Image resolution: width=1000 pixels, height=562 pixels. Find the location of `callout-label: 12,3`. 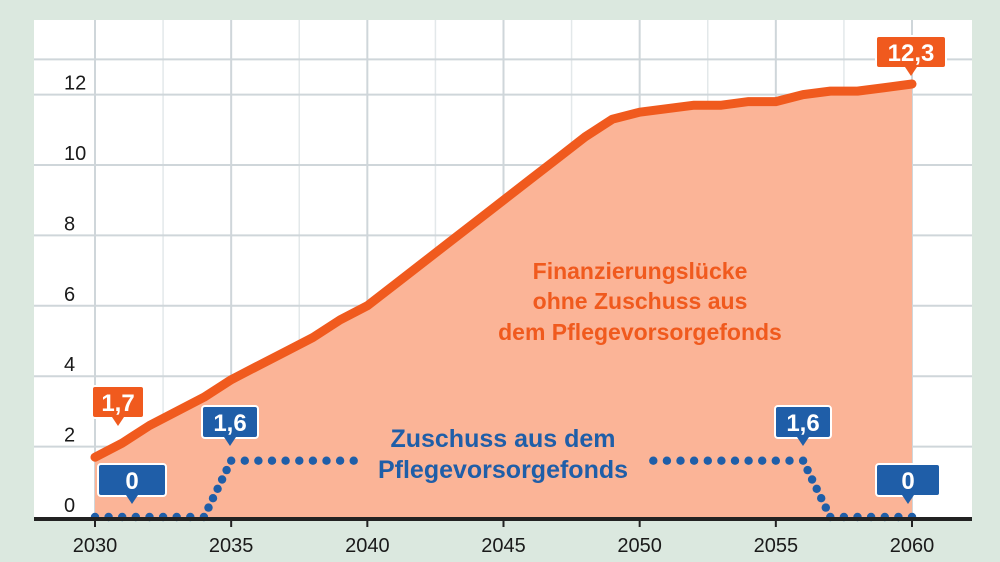

callout-label: 12,3 is located at coordinates (911, 53).